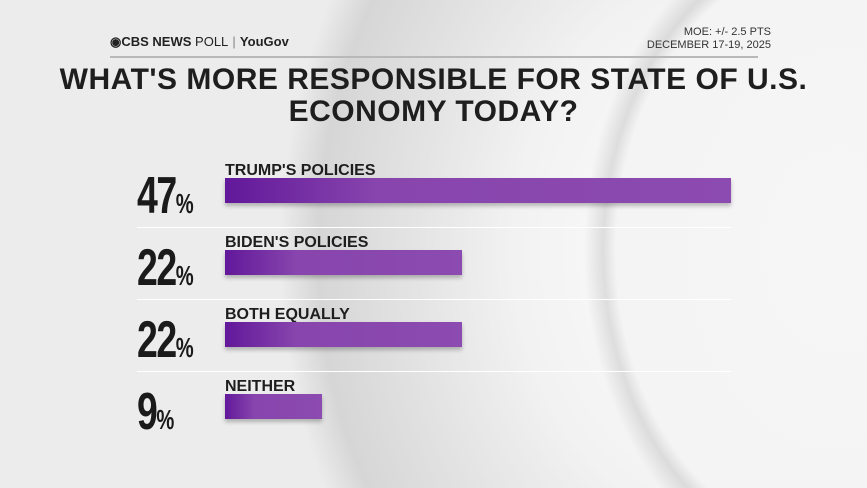 This screenshot has height=488, width=867. Describe the element at coordinates (157, 196) in the screenshot. I see `value-number: 47` at that location.